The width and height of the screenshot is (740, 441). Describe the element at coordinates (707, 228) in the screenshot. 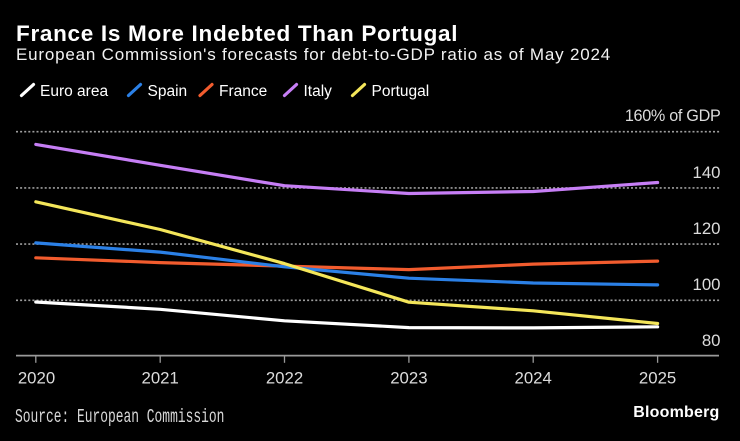

I see `svg-text: 120` at that location.